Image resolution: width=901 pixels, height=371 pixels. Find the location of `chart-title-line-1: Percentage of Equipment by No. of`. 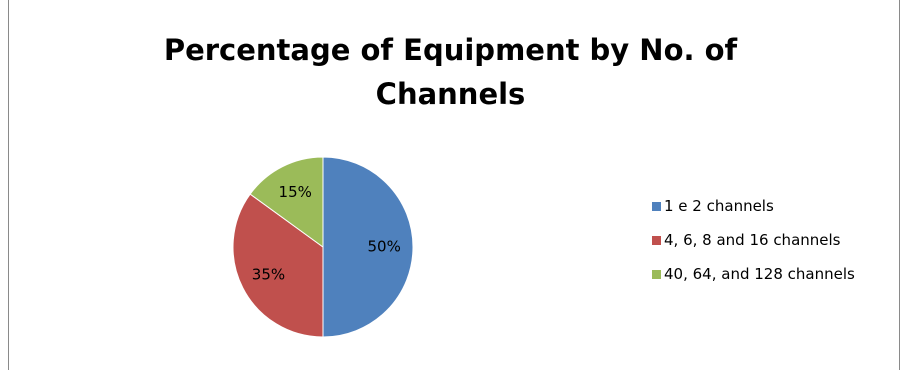

chart-title-line-1: Percentage of Equipment by No. of is located at coordinates (450, 50).